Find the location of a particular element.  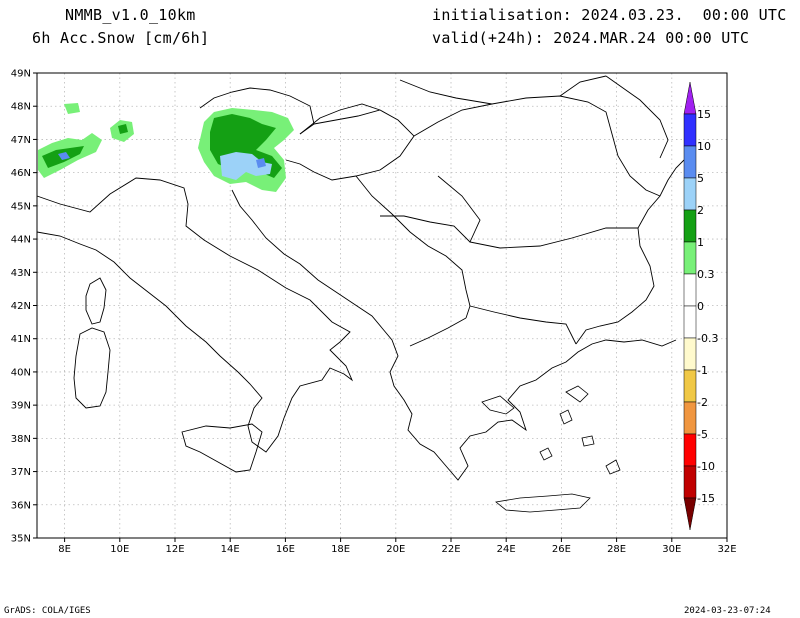

colorbar: 15 10 5 2 1 0.3 0 -0.3 -1 -2 -5 -10 -15 is located at coordinates (700, 306).